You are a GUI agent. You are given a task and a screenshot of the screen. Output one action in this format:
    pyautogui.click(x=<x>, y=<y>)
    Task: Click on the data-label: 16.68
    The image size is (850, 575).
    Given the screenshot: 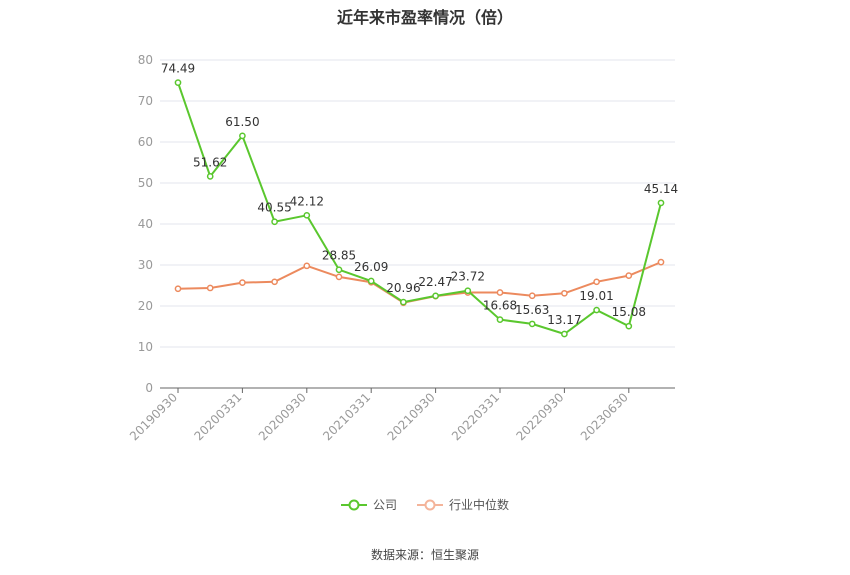 What is the action you would take?
    pyautogui.click(x=500, y=306)
    